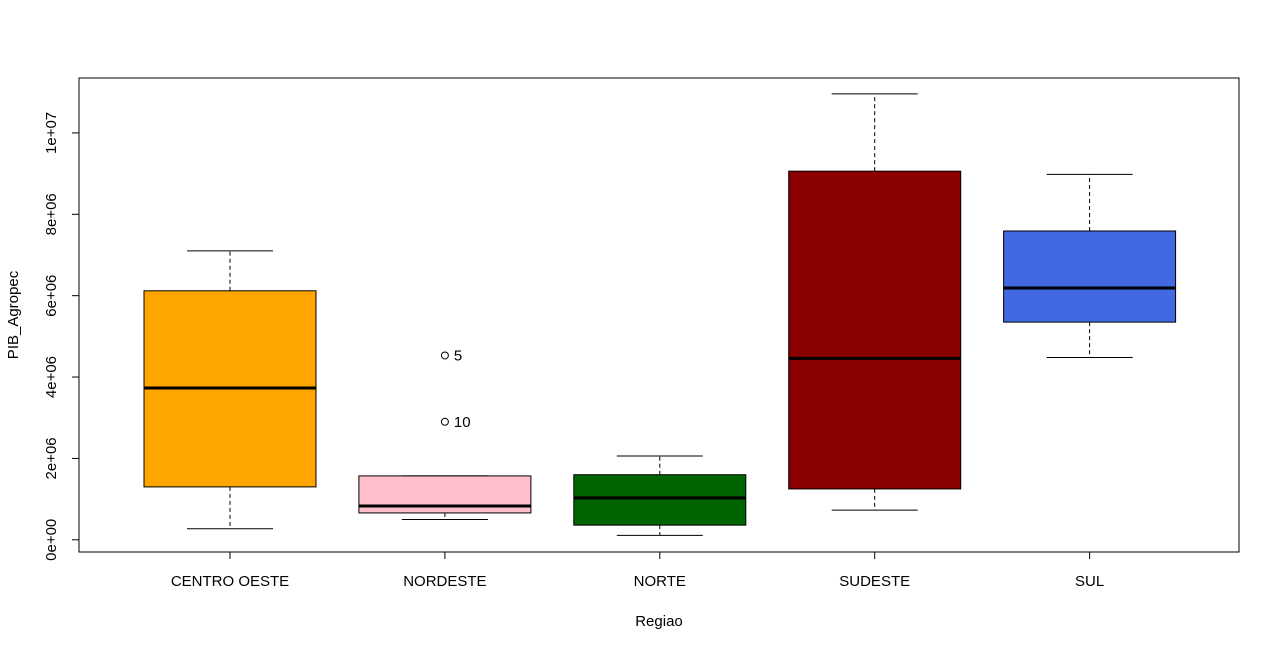 The height and width of the screenshot is (650, 1280). What do you see at coordinates (13, 314) in the screenshot?
I see `y-axis-title: PIB_Agropec` at bounding box center [13, 314].